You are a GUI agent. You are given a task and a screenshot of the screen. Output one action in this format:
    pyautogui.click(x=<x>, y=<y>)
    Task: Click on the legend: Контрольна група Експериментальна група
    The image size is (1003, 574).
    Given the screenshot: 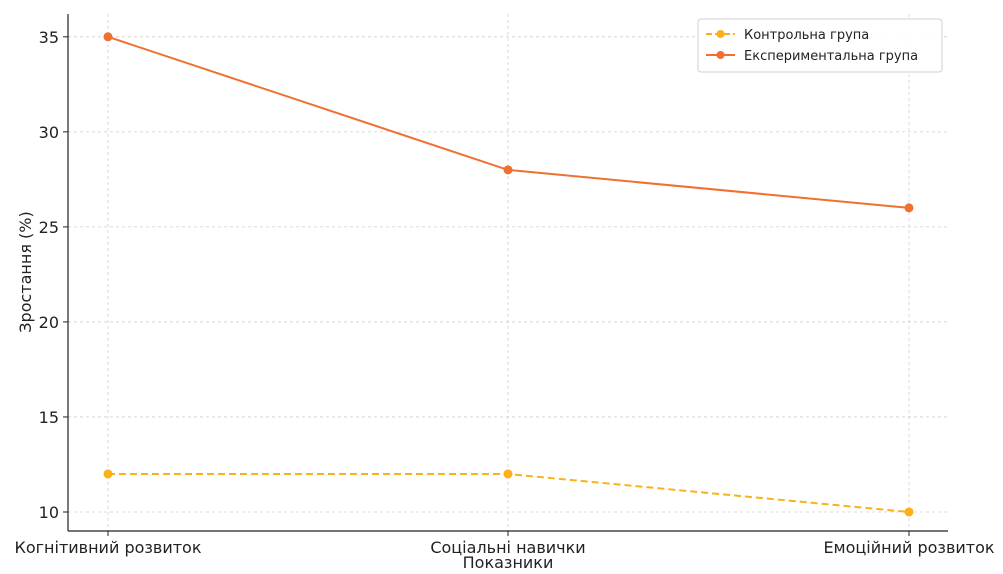 What is the action you would take?
    pyautogui.click(x=820, y=45)
    